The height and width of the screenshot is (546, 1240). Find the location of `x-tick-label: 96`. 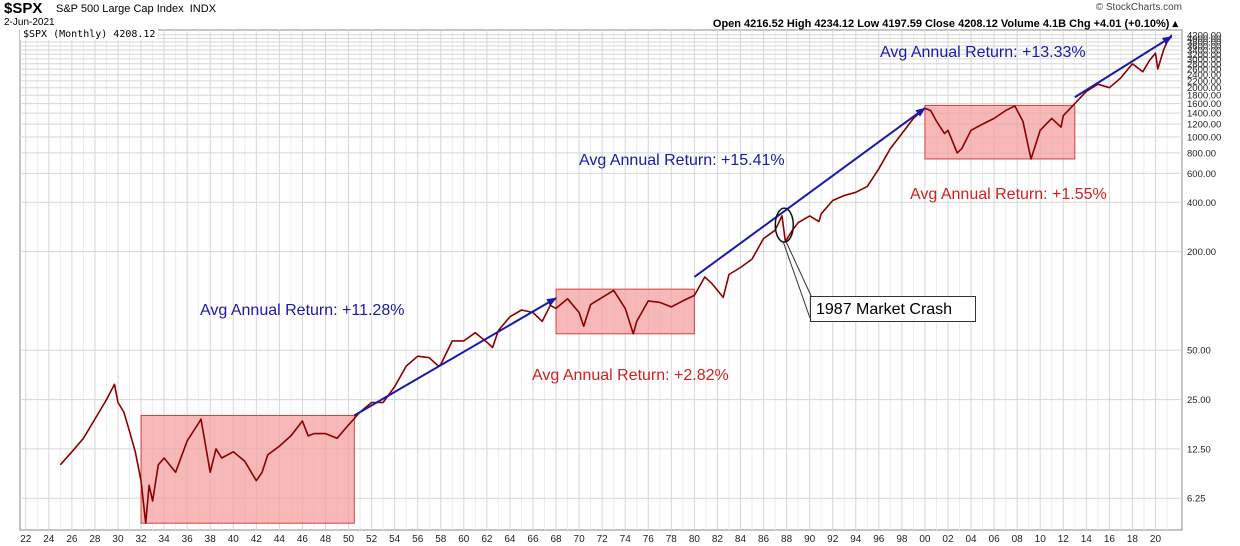

x-tick-label: 96 is located at coordinates (879, 539).